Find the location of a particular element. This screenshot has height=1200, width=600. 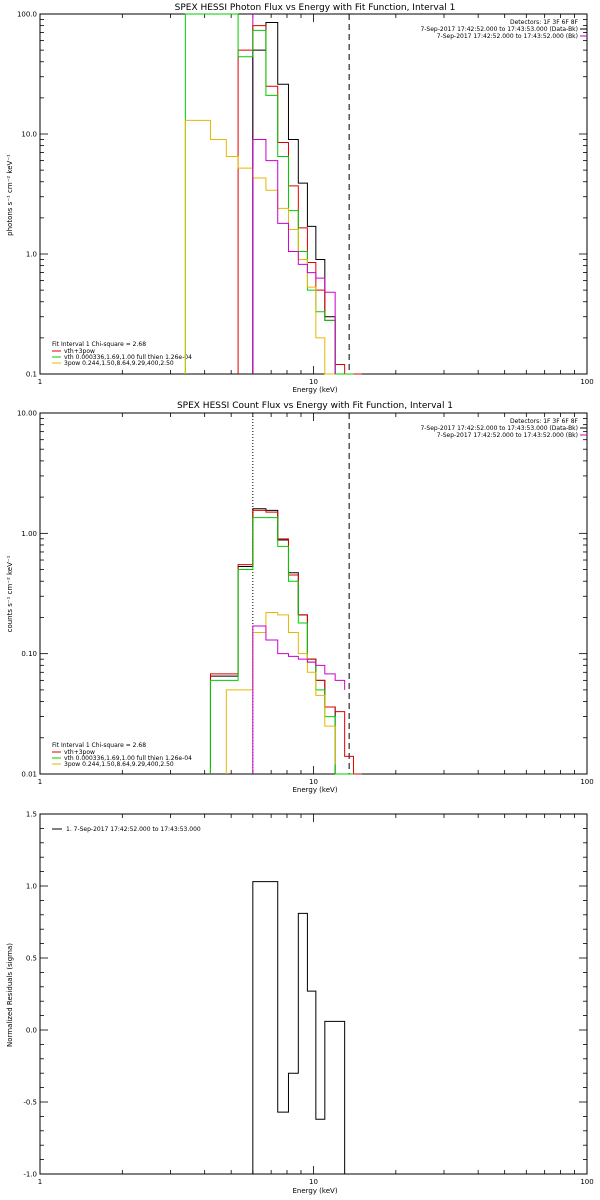

y-tick-label: 0.10 is located at coordinates (29, 654).